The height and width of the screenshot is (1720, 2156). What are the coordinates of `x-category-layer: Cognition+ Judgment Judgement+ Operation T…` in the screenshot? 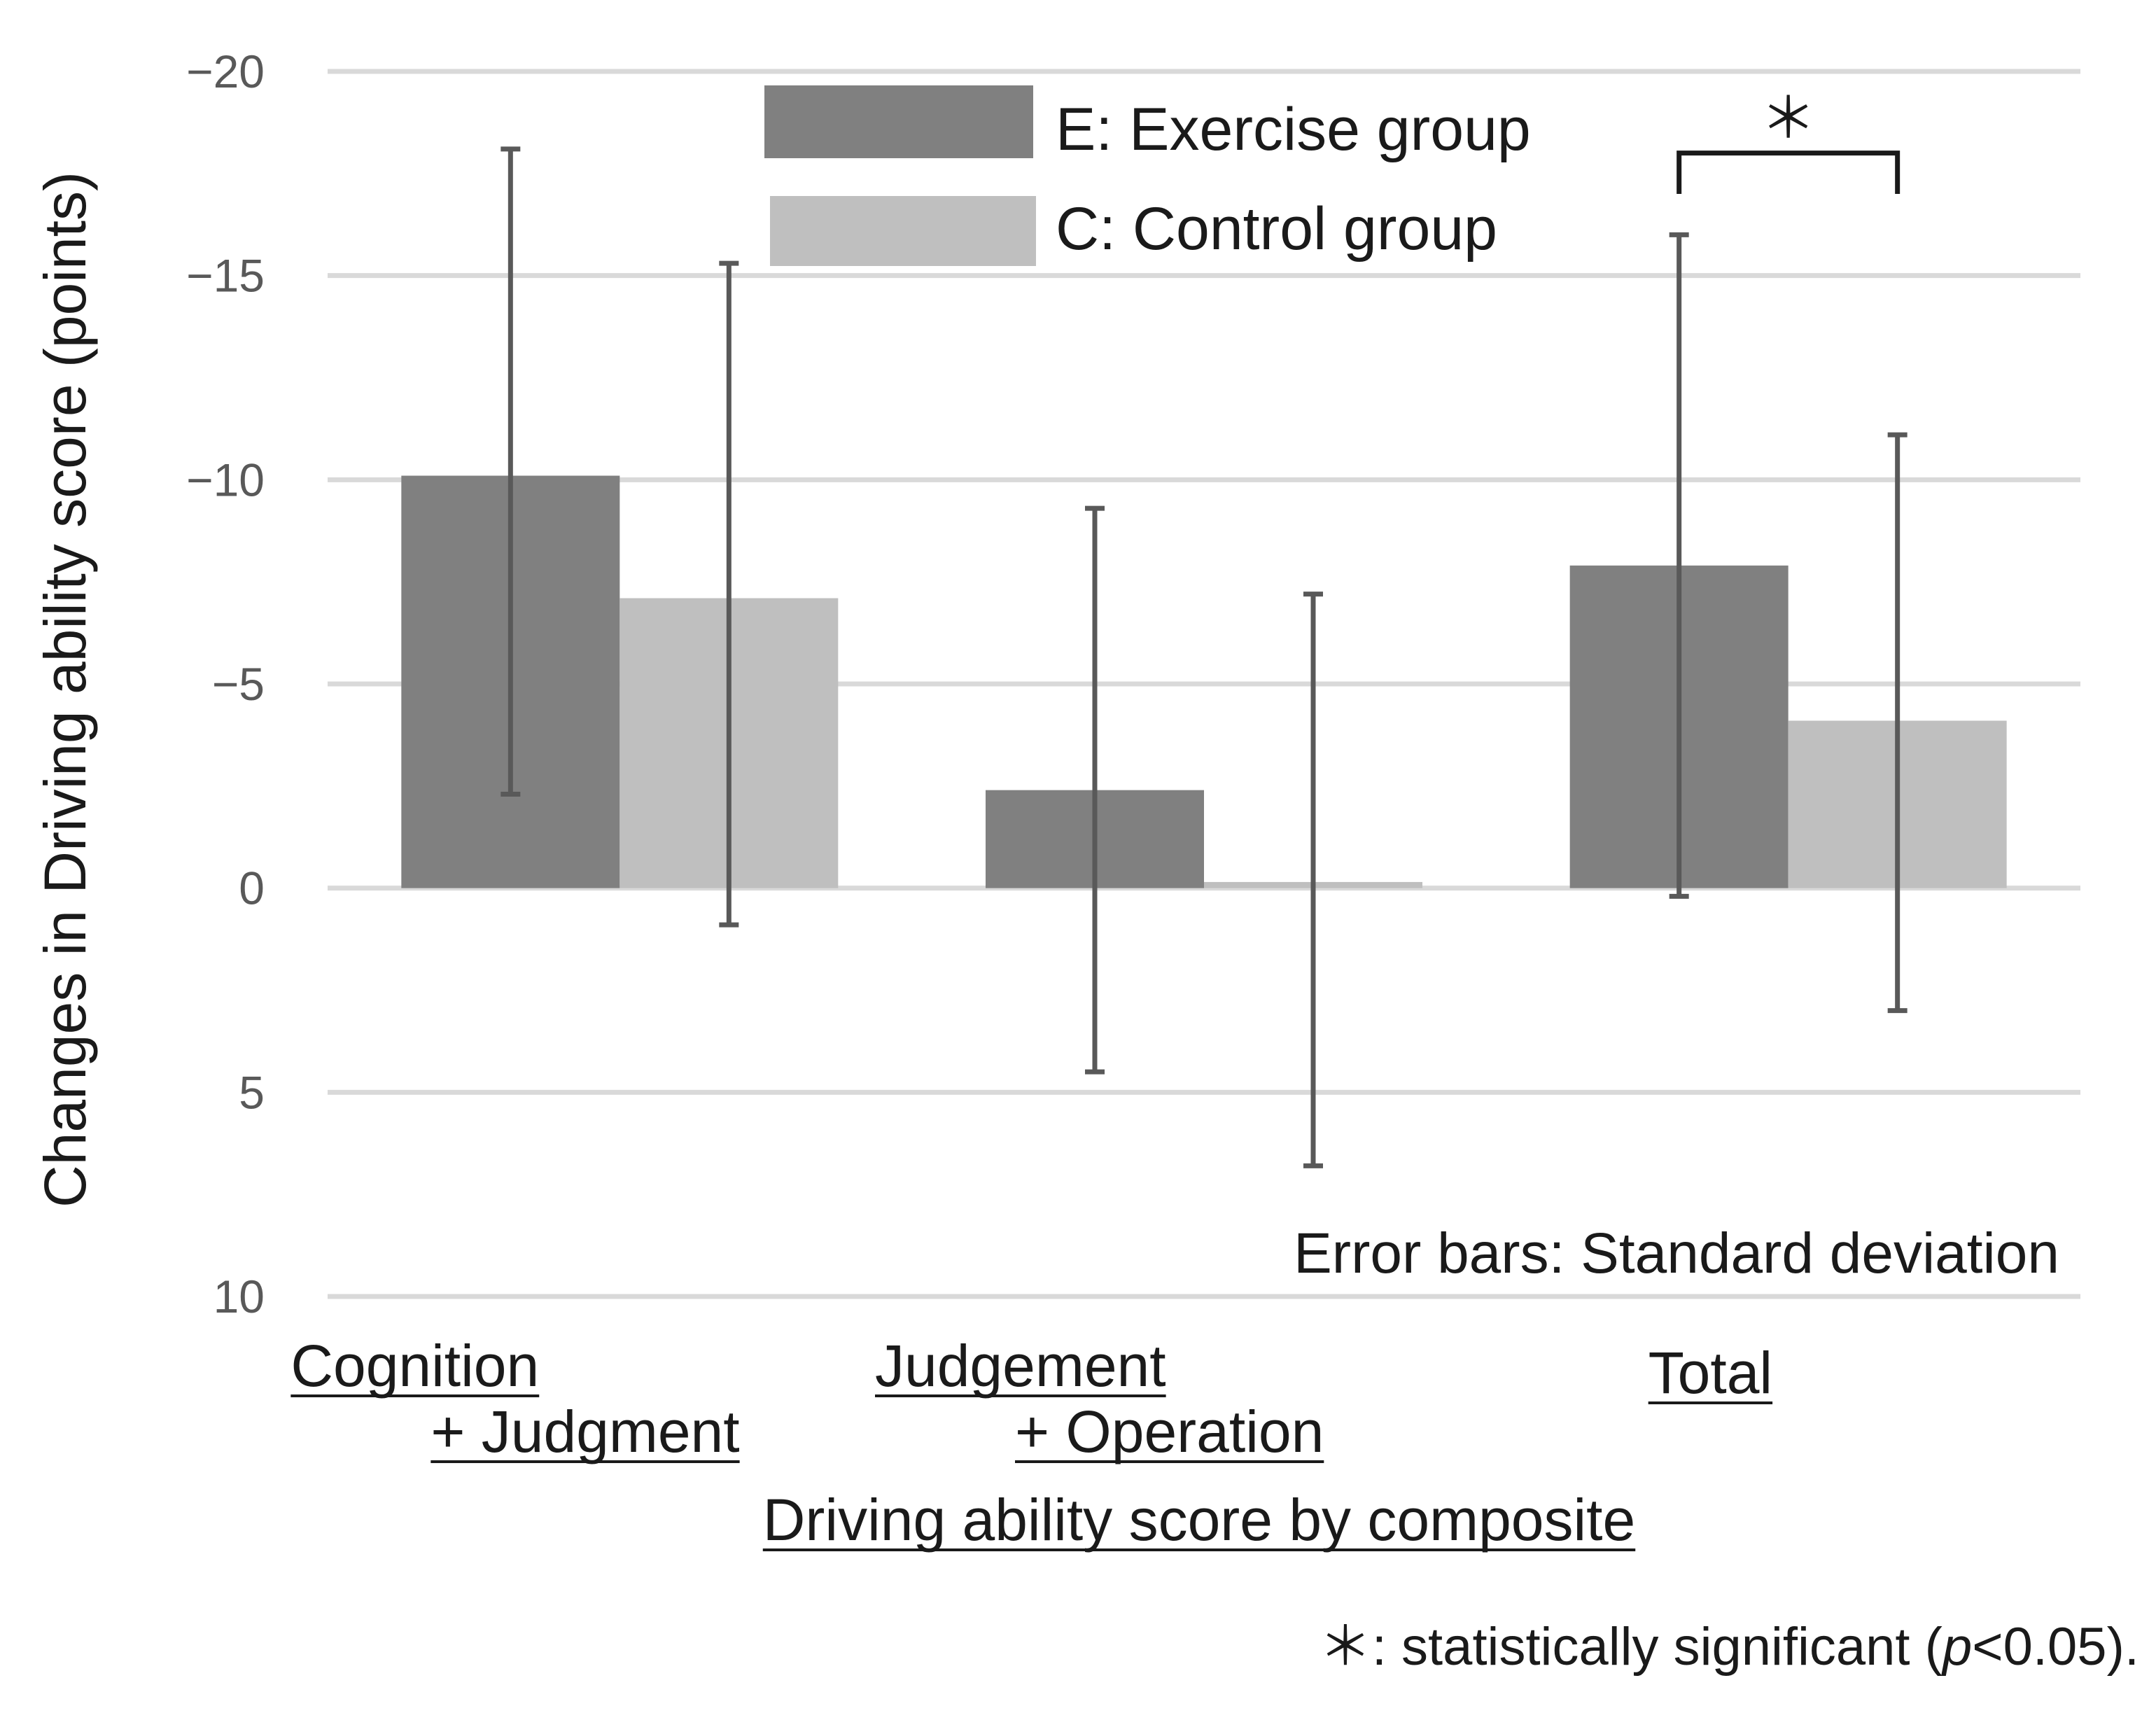 It's located at (1031, 1398).